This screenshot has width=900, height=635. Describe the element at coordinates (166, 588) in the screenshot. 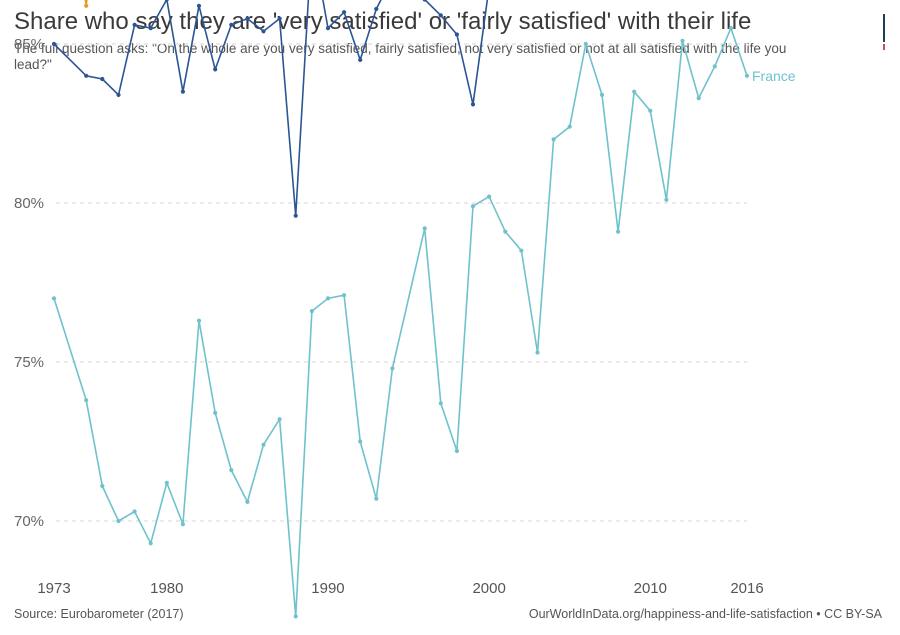

I see `x-tick-label: 1980` at that location.